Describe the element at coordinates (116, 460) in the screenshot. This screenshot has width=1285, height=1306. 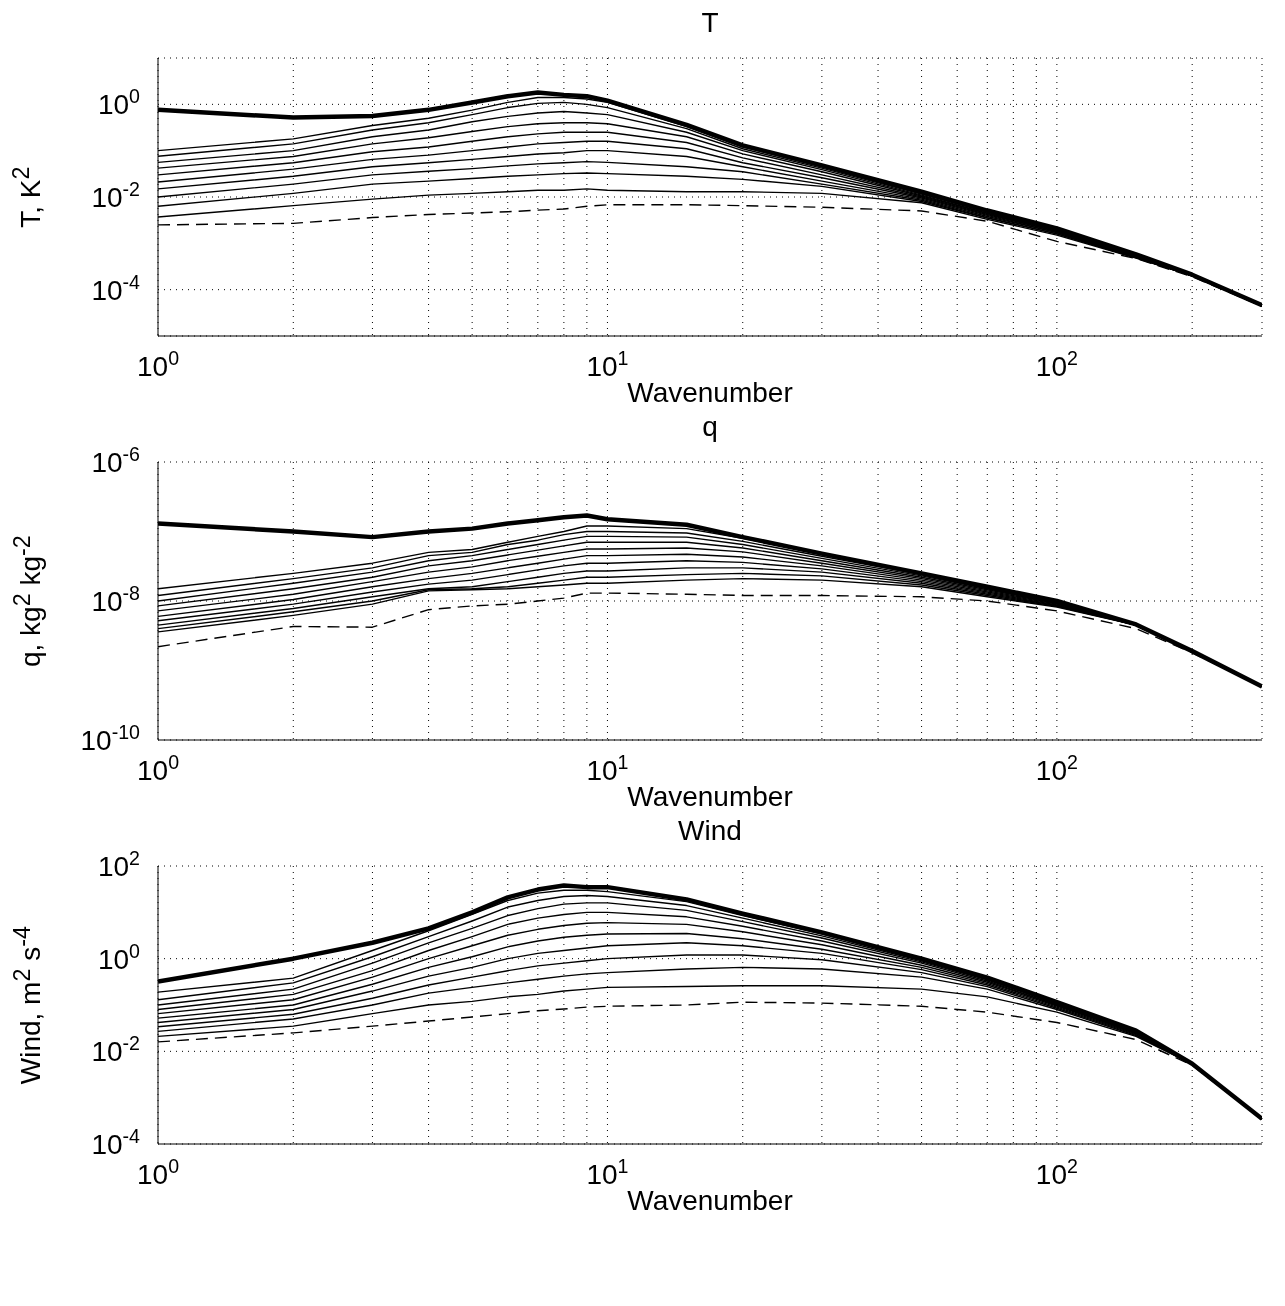
I see `y-tick-label: 10$^{-6}$` at that location.